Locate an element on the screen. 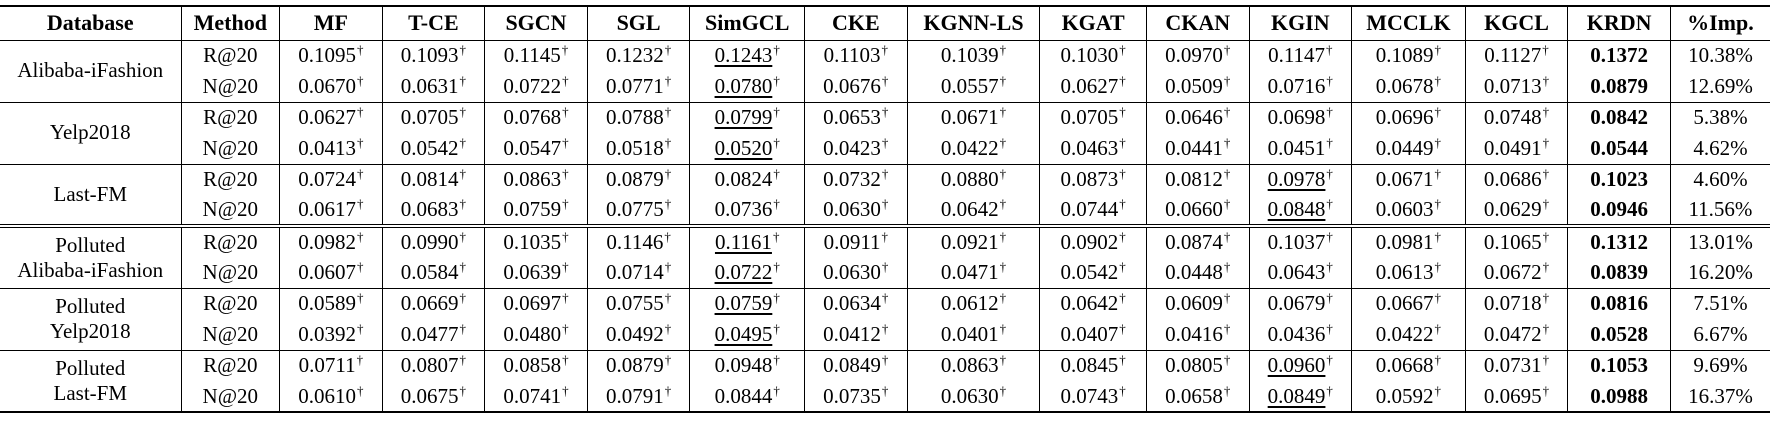 This screenshot has height=422, width=1770. baseline-value: 0.0642 is located at coordinates (1089, 303).